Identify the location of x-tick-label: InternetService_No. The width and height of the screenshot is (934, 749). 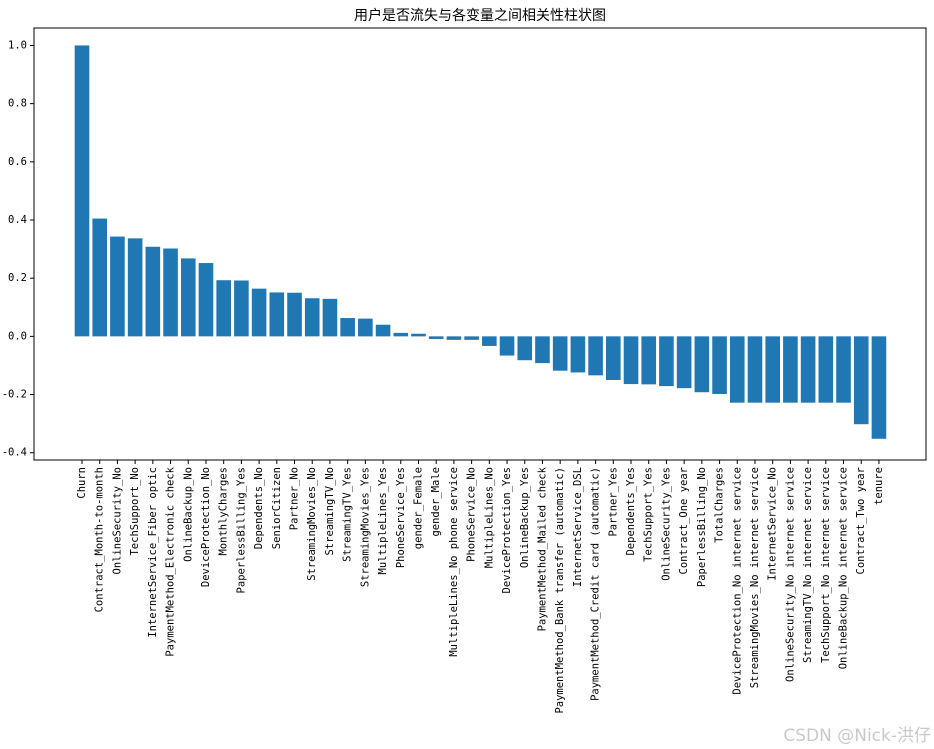
(773, 524).